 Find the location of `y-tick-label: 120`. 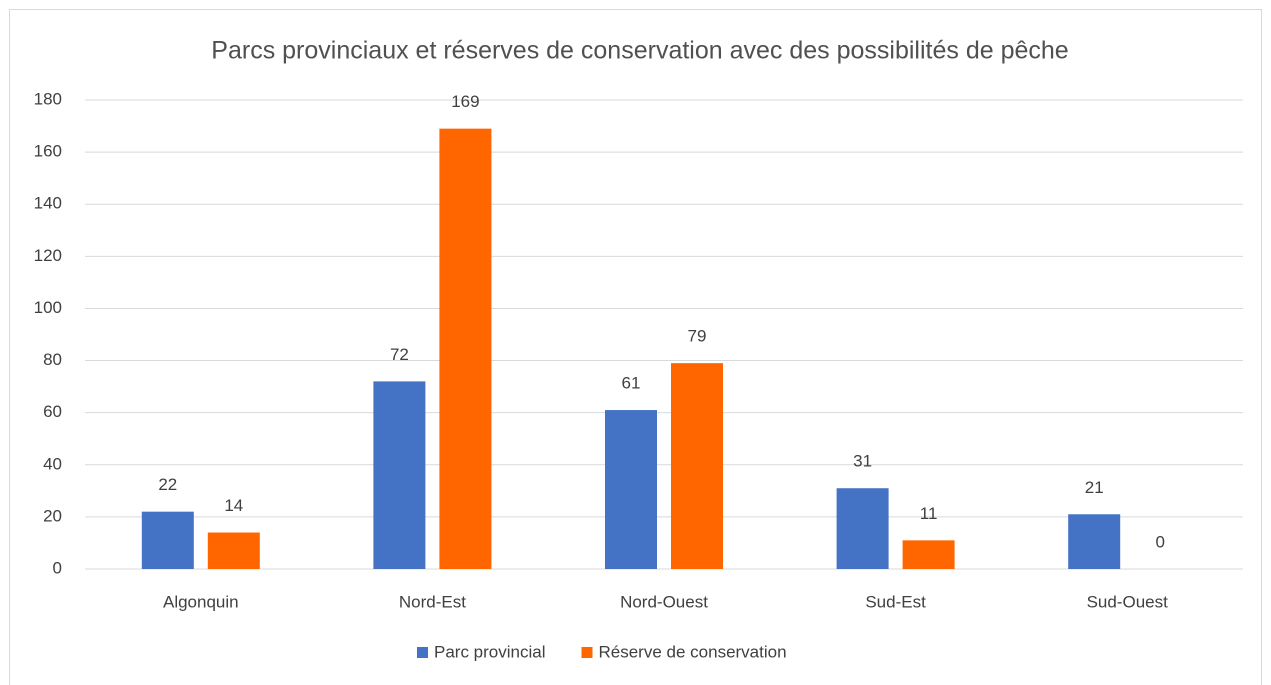

y-tick-label: 120 is located at coordinates (48, 255).